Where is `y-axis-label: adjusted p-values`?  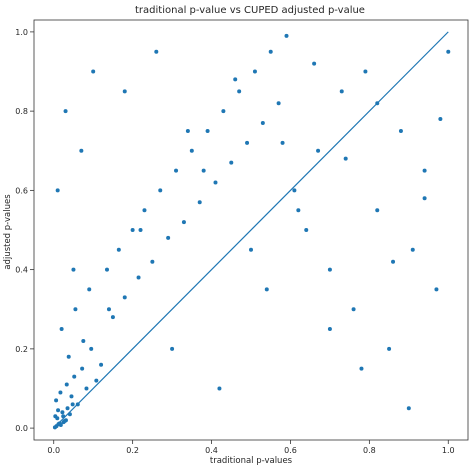 y-axis-label: adjusted p-values is located at coordinates (8, 232).